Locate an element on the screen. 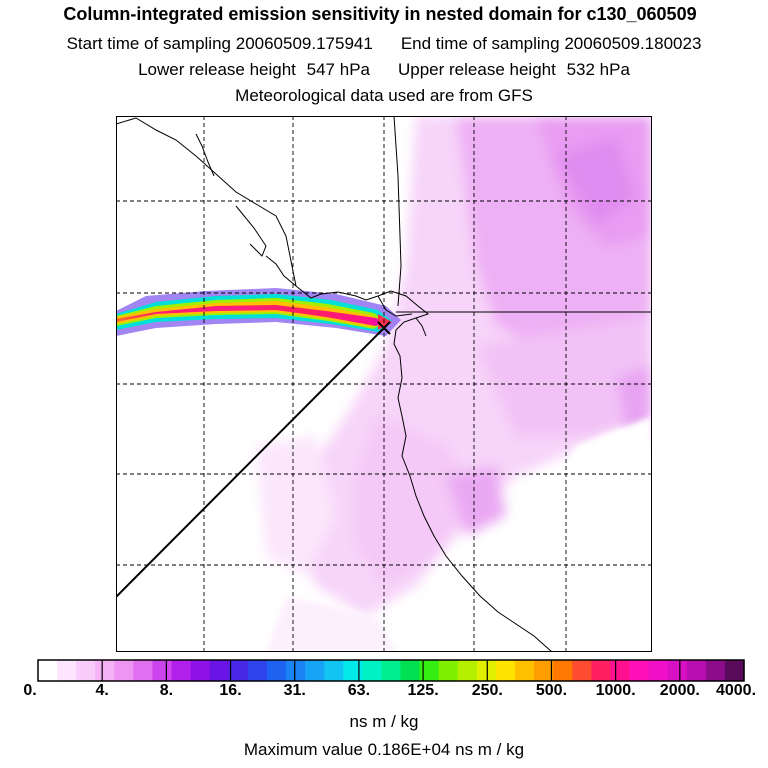 This screenshot has width=768, height=768. colorbar-frame is located at coordinates (391, 670).